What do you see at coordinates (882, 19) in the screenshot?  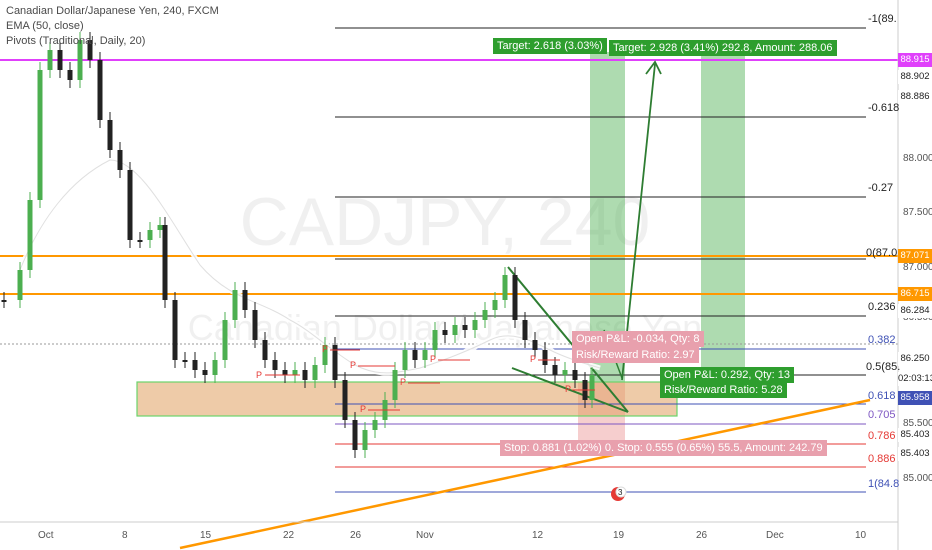 I see `fib-label: -1(89.` at bounding box center [882, 19].